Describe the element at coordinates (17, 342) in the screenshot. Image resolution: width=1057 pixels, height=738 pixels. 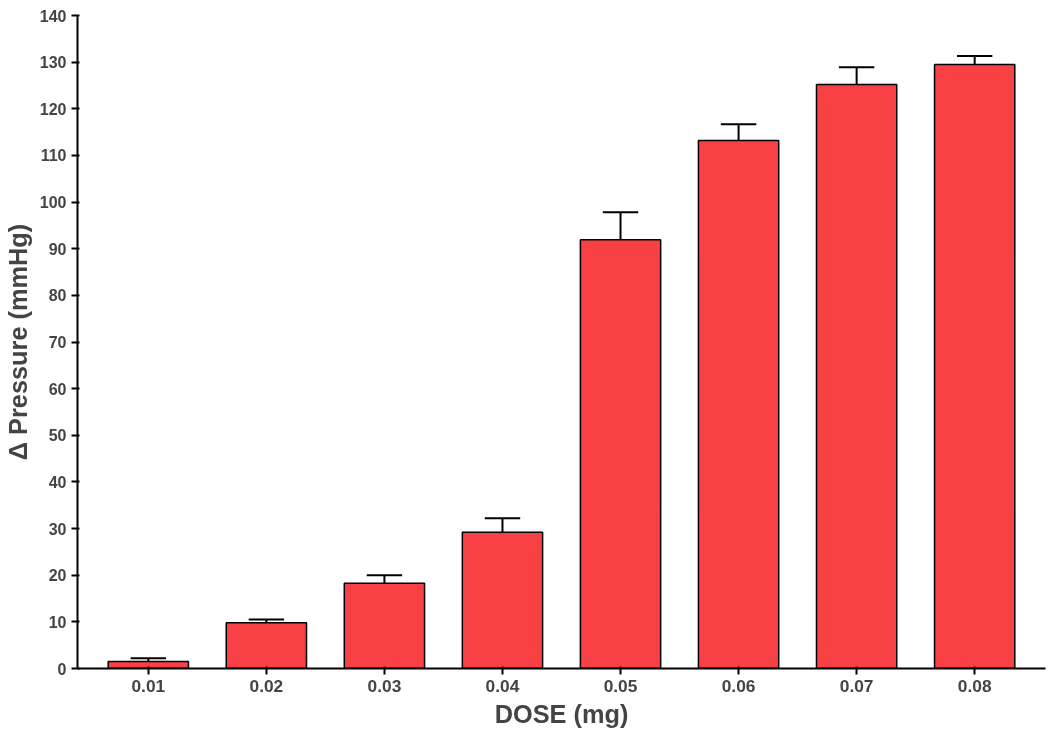
I see `y-axis-title: Δ Pressure (mmHg)` at that location.